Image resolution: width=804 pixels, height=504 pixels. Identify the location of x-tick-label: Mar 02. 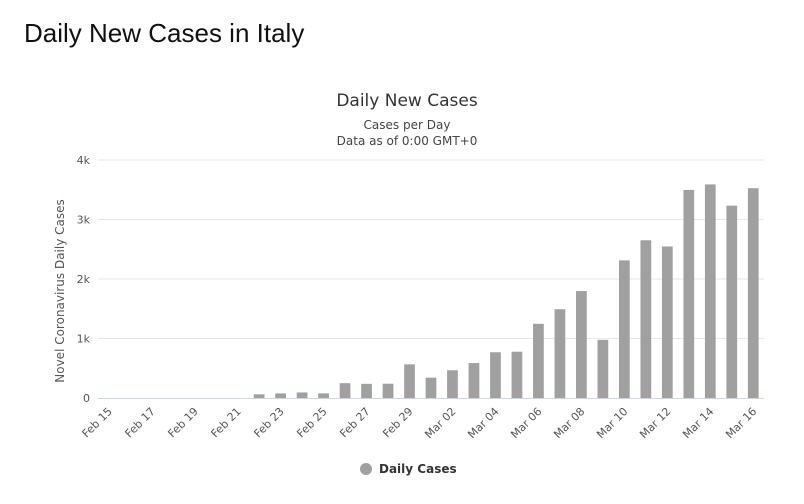
(440, 423).